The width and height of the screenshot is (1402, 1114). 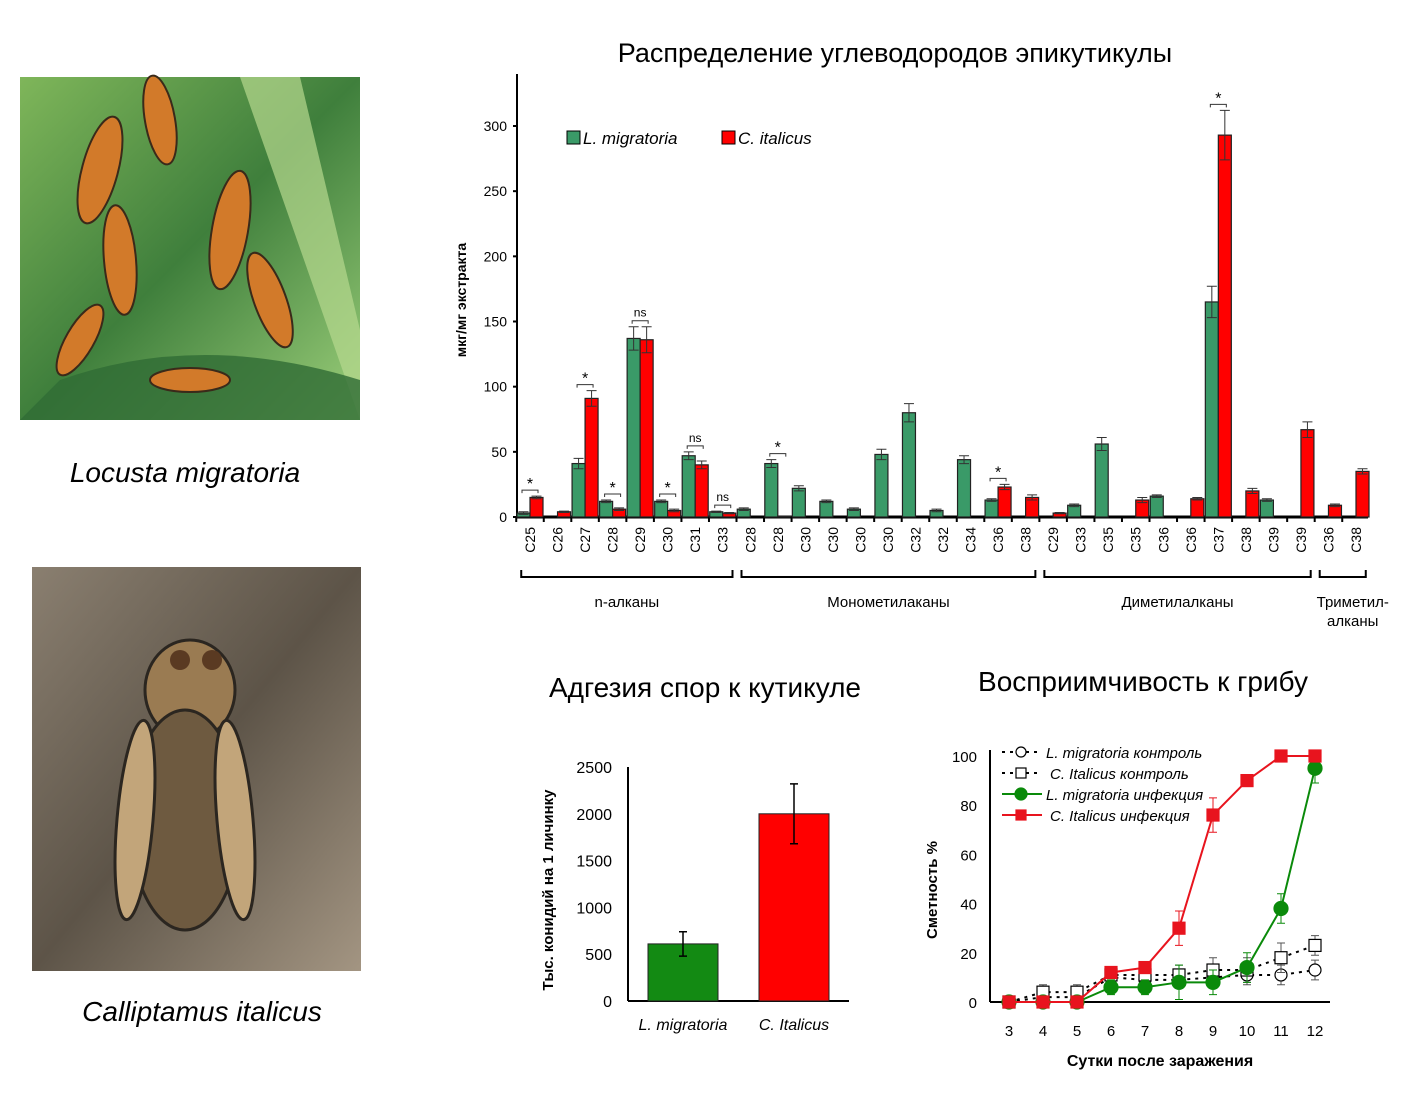 What do you see at coordinates (558, 540) in the screenshot?
I see `x-tick-label: C26` at bounding box center [558, 540].